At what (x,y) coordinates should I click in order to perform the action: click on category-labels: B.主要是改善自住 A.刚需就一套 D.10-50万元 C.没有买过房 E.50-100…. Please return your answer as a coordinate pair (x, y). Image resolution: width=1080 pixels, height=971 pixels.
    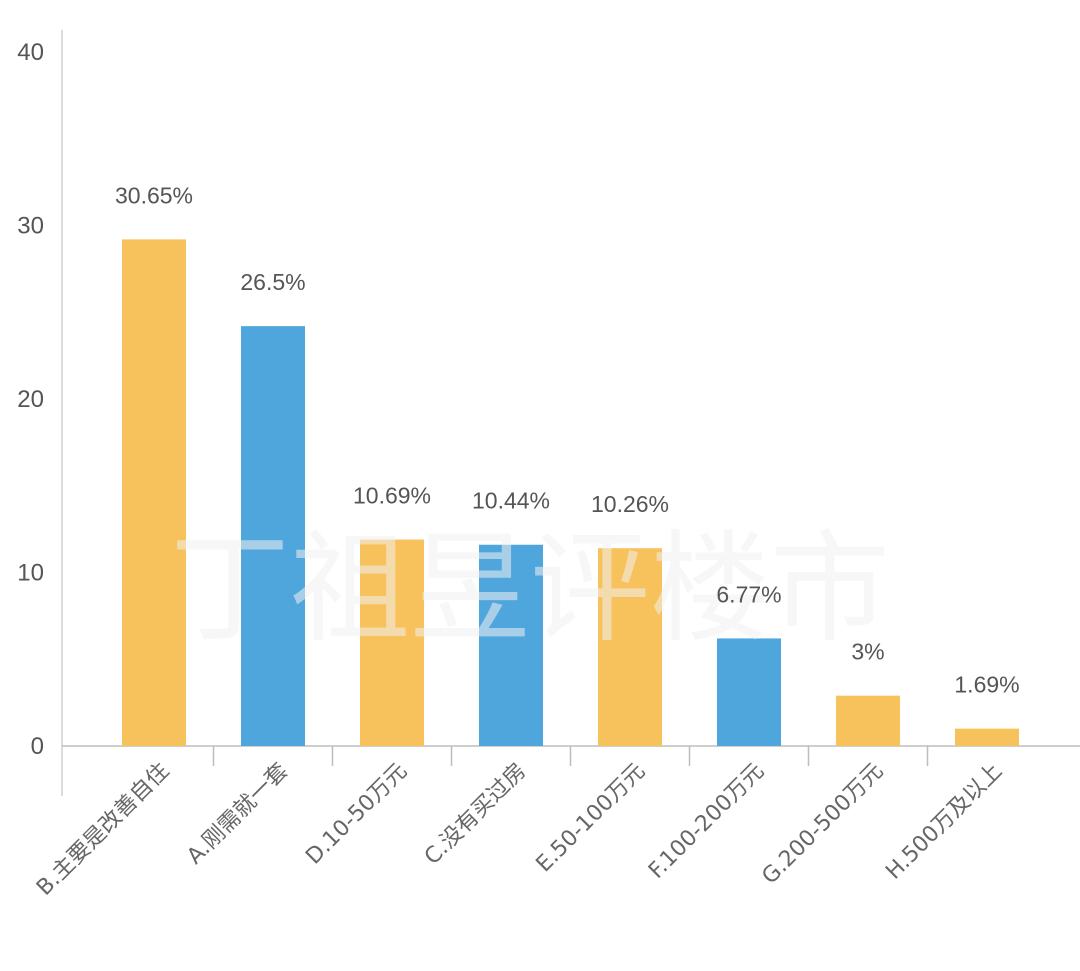
    Looking at the image, I should click on (519, 830).